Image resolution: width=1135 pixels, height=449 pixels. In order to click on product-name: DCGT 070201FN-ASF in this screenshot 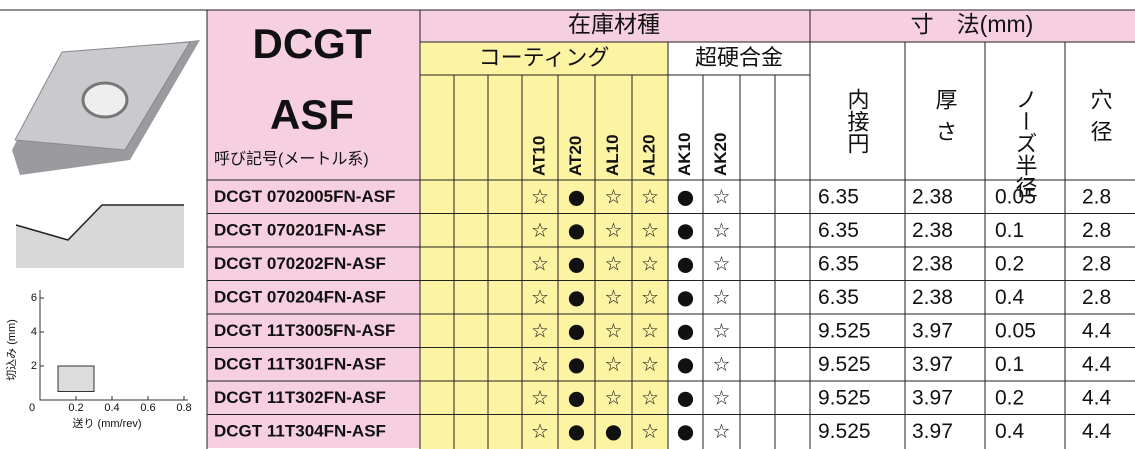, I will do `click(300, 230)`.